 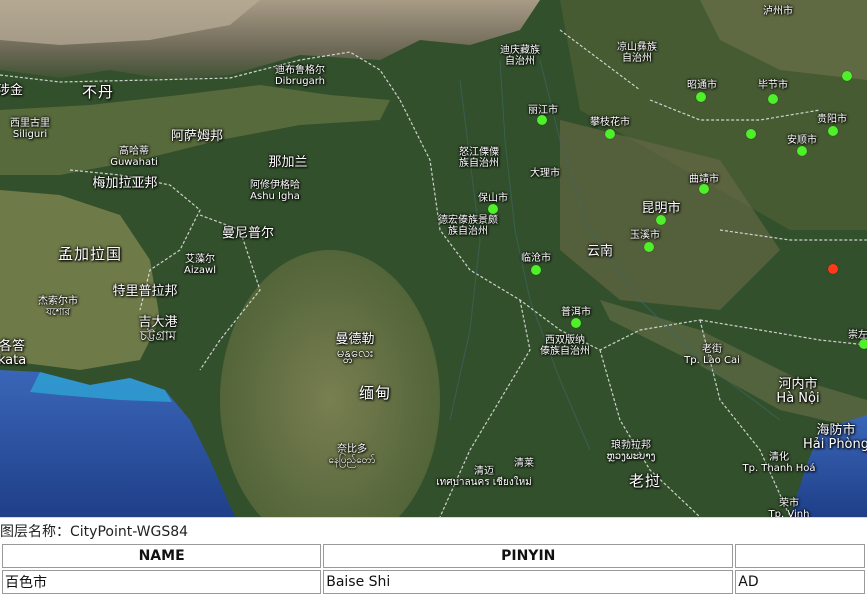 I want to click on city-point-bijie, so click(x=773, y=99).